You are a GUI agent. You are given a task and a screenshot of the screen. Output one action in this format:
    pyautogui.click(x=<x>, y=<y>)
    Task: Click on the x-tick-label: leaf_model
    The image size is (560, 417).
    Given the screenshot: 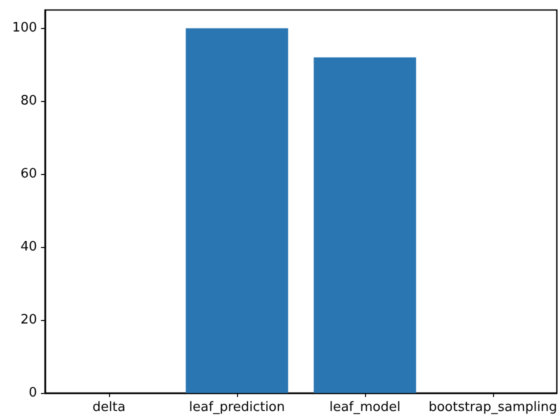 What is the action you would take?
    pyautogui.click(x=364, y=407)
    